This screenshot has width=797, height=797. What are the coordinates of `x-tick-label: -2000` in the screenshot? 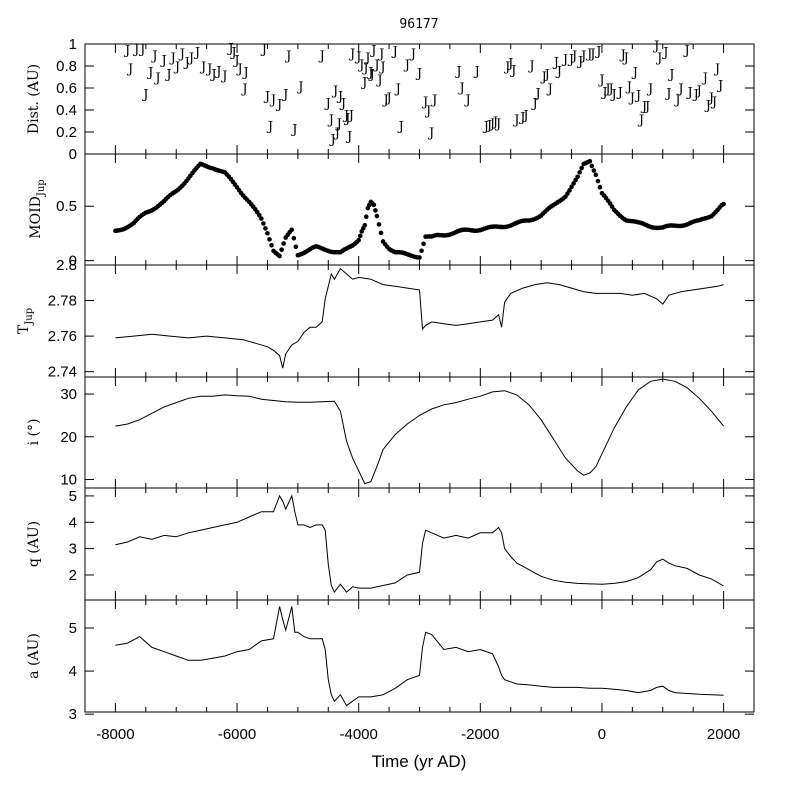 It's located at (480, 734).